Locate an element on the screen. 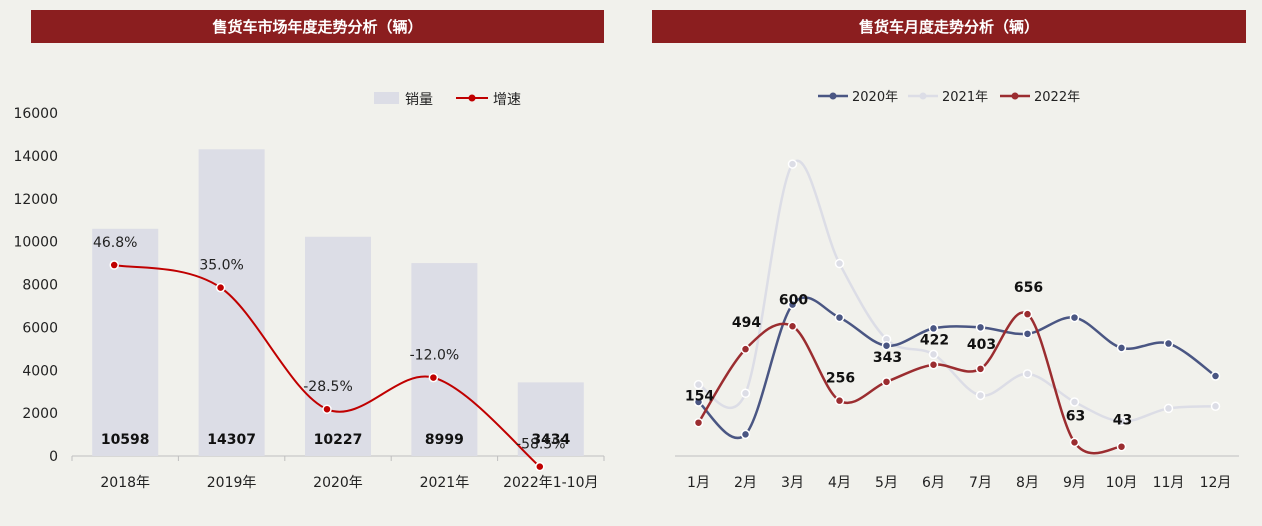 This screenshot has width=1262, height=526. data-label-2022: 343 is located at coordinates (887, 358).